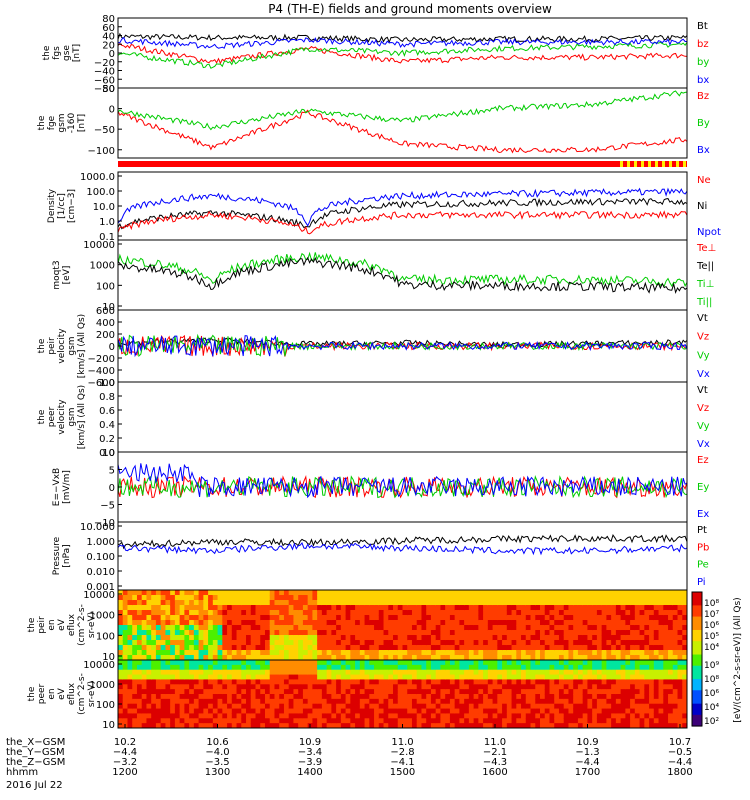  Describe the element at coordinates (703, 123) in the screenshot. I see `legend-entry: By` at that location.